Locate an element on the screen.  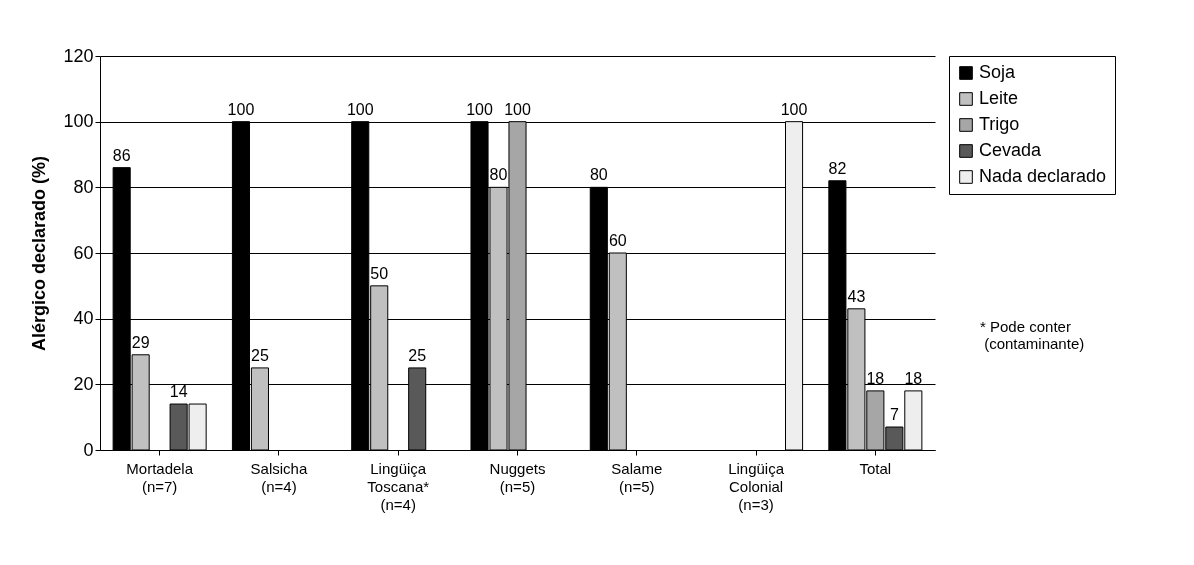
y-tick-label: 80 is located at coordinates (83, 186).